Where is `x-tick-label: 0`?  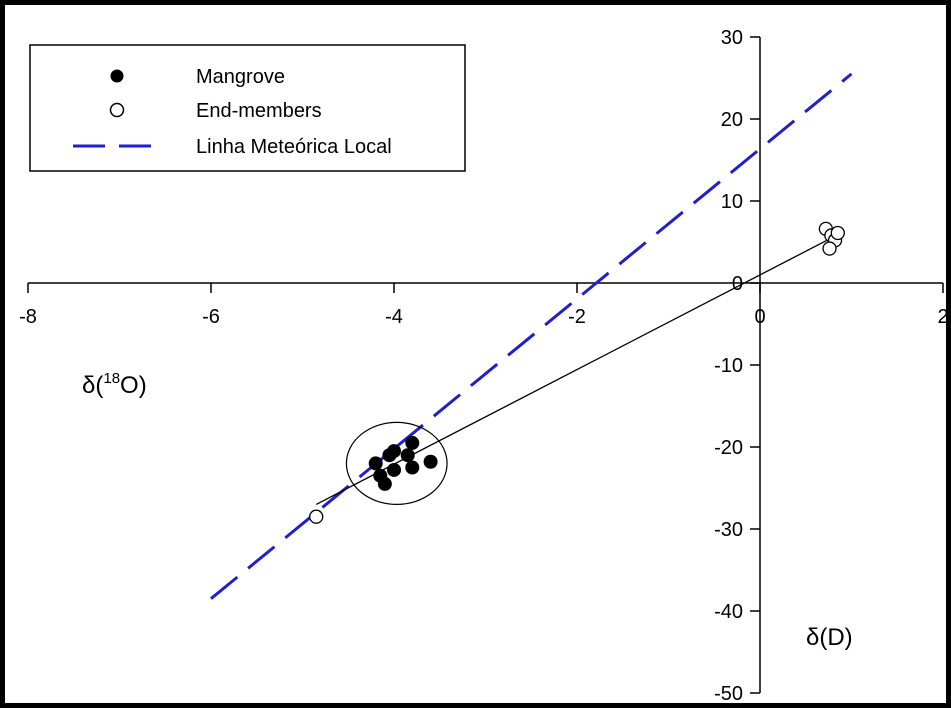 x-tick-label: 0 is located at coordinates (759, 317).